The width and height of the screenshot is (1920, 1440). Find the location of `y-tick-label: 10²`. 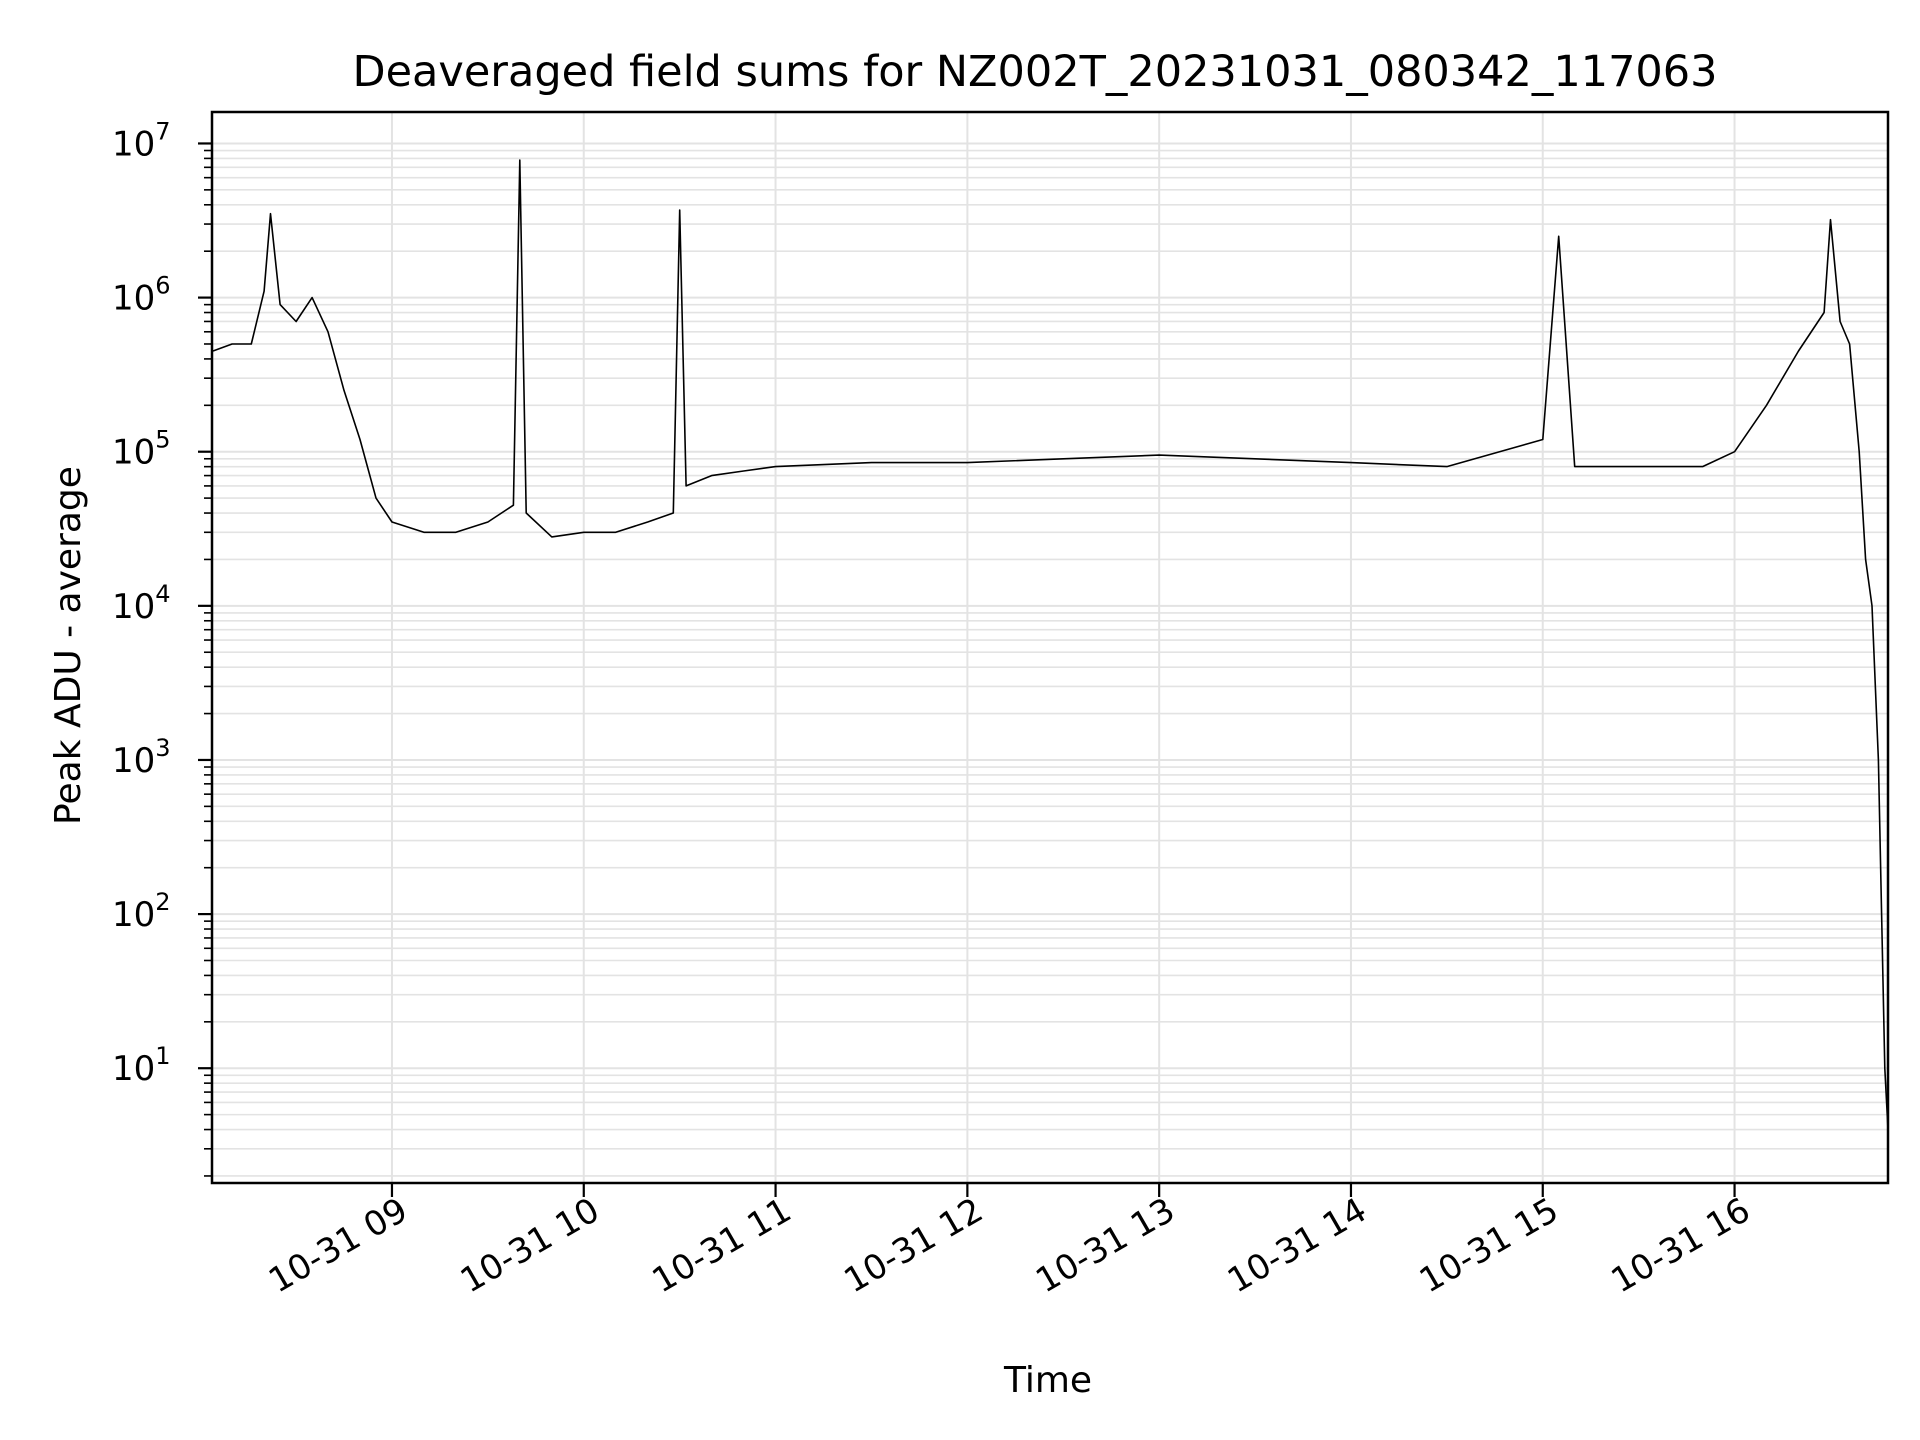

y-tick-label: 10² is located at coordinates (141, 911).